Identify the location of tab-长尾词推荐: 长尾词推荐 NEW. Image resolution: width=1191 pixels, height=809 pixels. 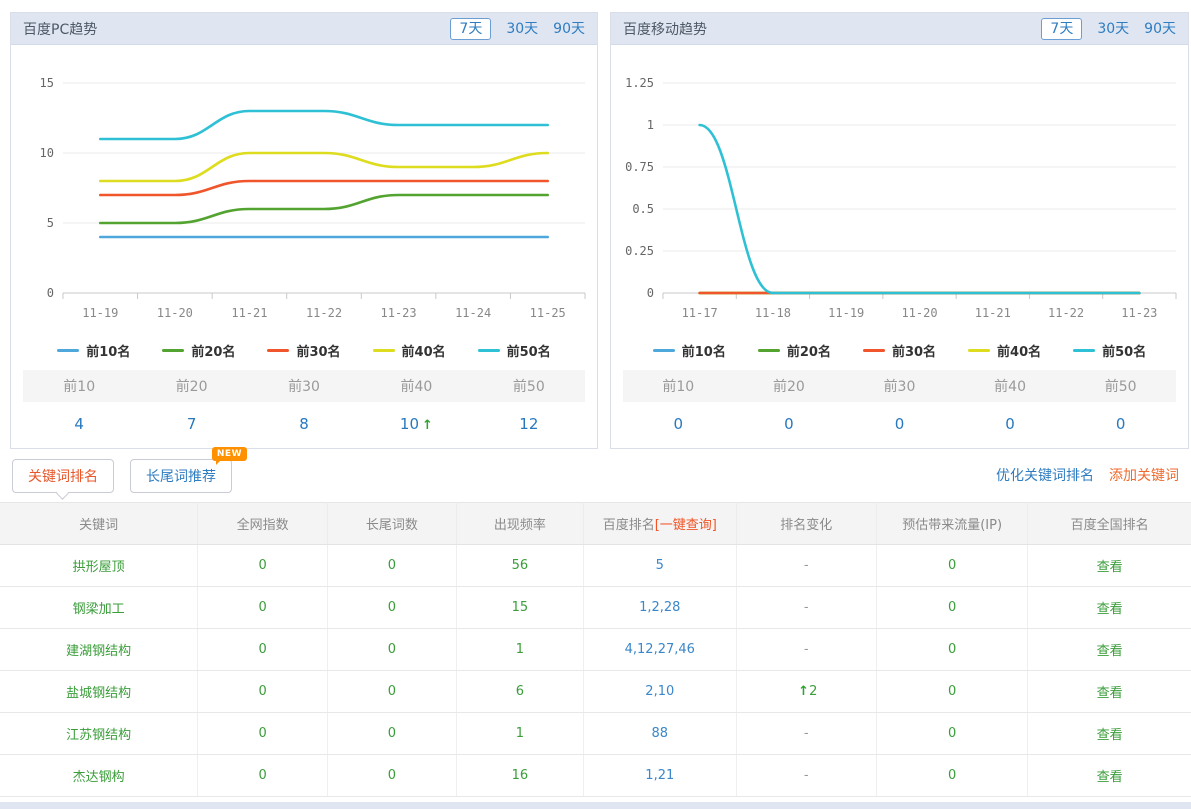
(188, 470).